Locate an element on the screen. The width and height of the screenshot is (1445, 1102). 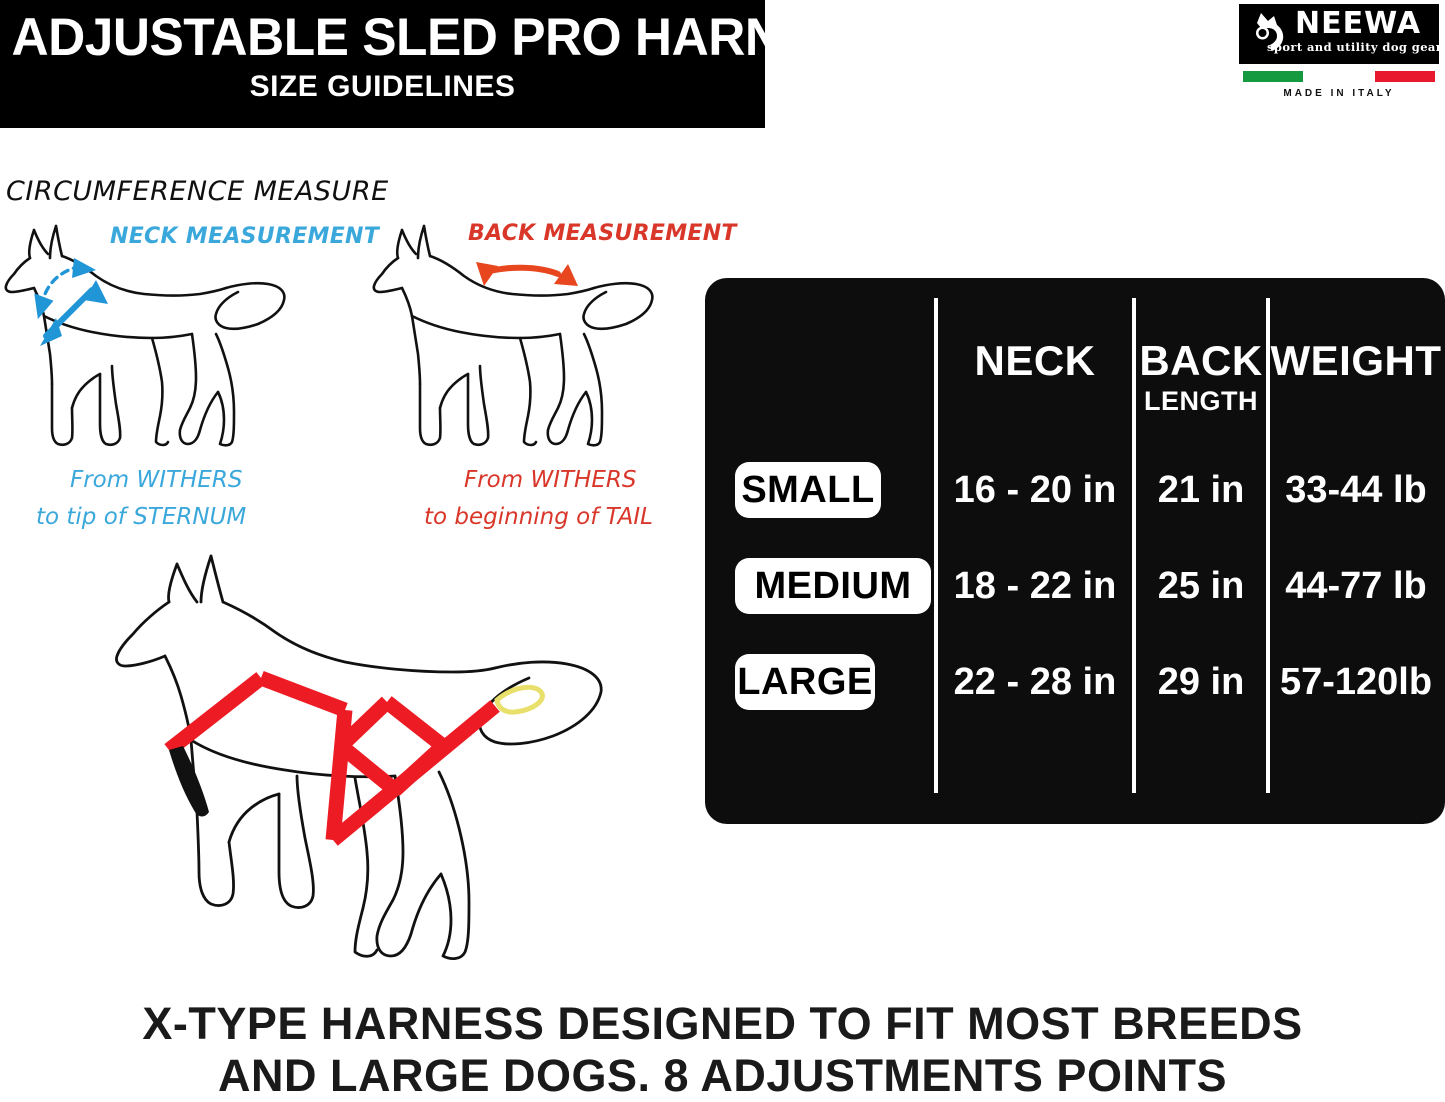
cell-weight-large: 57-120lb is located at coordinates (1356, 682).